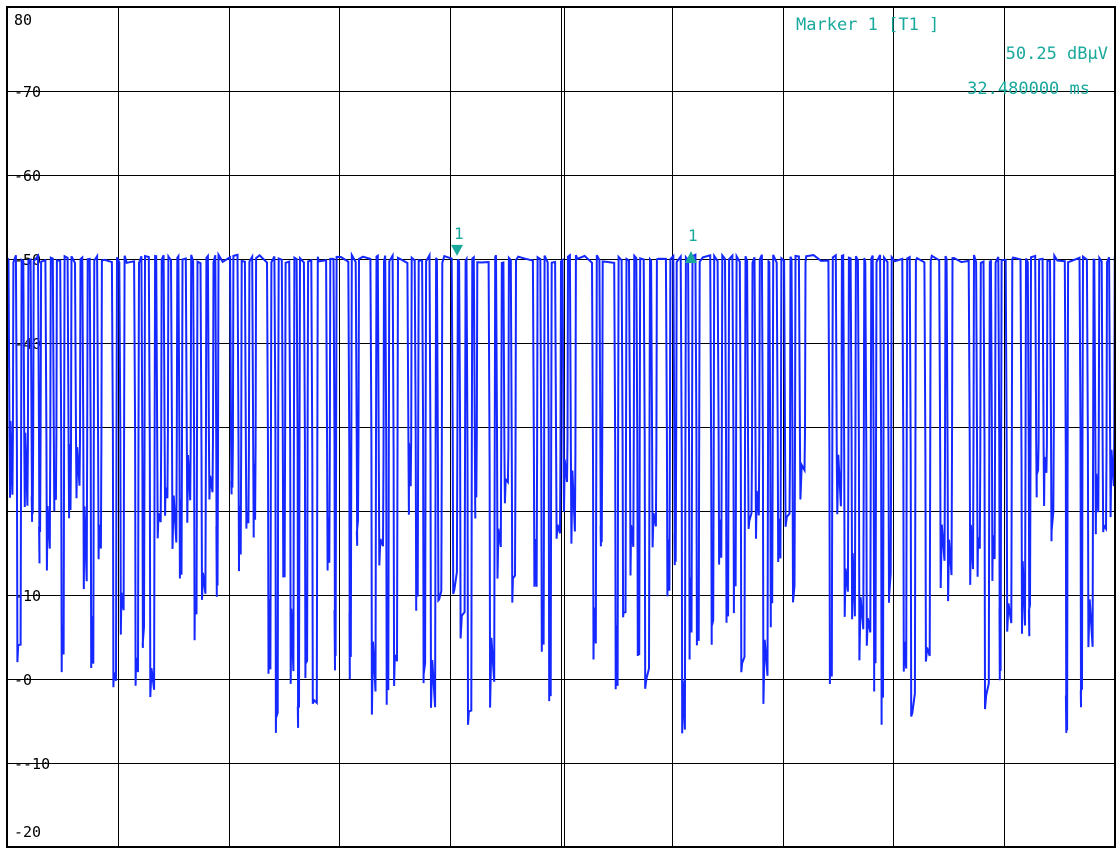 This screenshot has height=850, width=1117. Describe the element at coordinates (27, 92) in the screenshot. I see `y-tick-label: -70` at that location.